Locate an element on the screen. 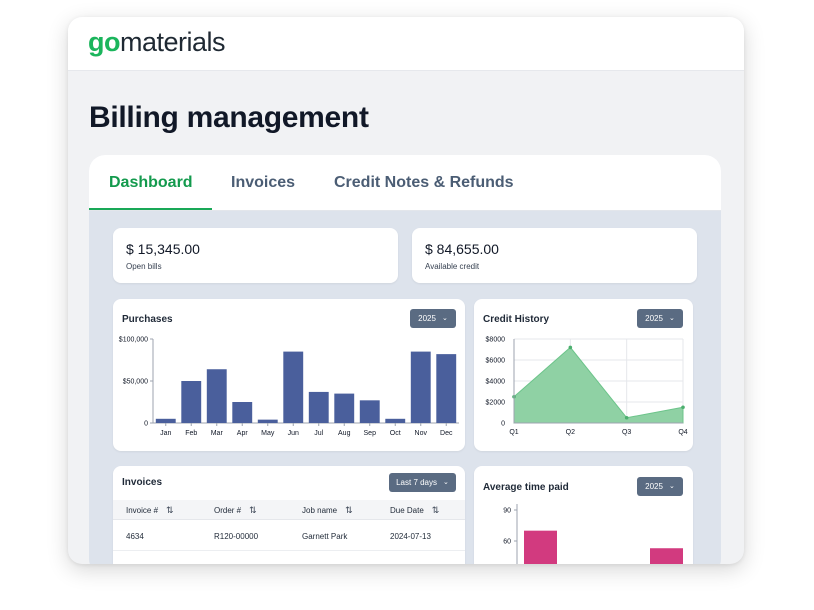 The width and height of the screenshot is (814, 610). x-tick-label: Sep is located at coordinates (370, 433).